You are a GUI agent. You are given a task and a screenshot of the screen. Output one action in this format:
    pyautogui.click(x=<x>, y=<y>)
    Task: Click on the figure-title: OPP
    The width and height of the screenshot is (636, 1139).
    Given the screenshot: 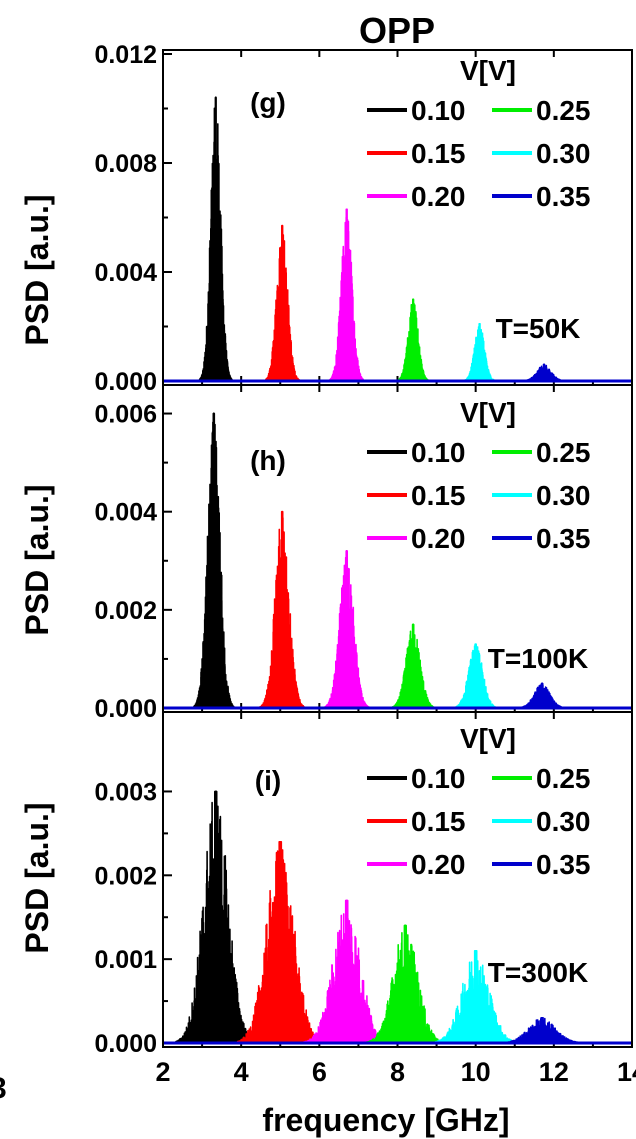 What is the action you would take?
    pyautogui.click(x=397, y=30)
    